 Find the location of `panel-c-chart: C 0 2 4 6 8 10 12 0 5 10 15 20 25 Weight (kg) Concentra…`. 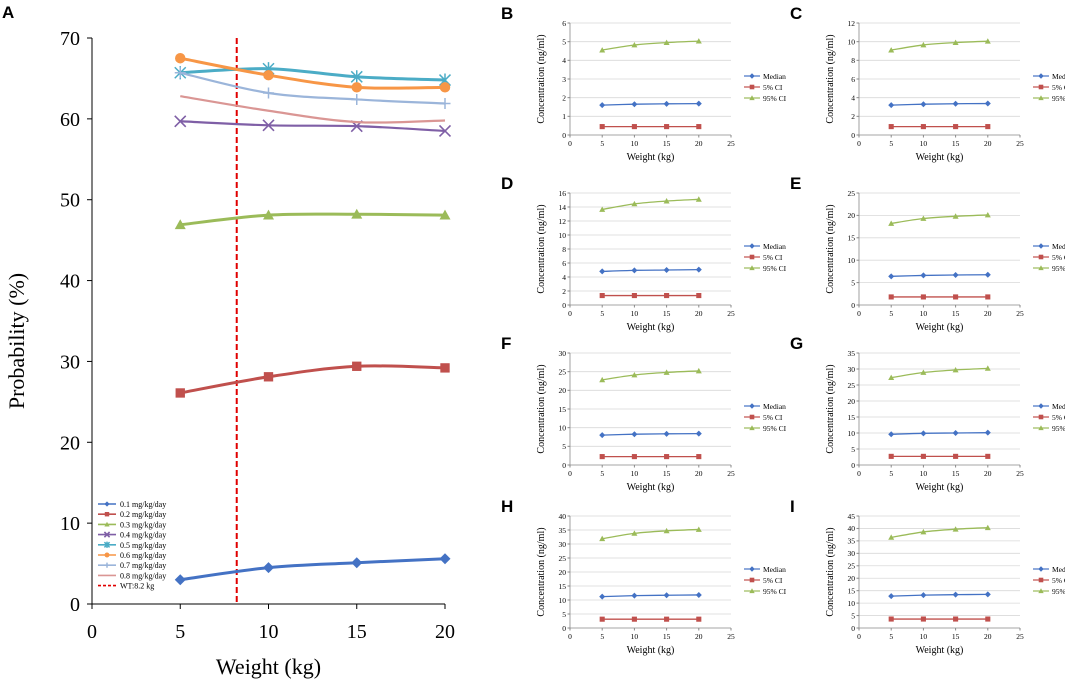

panel-c-chart: C 0 2 4 6 8 10 12 0 5 10 15 20 25 Weight (kg) Concentra… is located at coordinates (927, 83).